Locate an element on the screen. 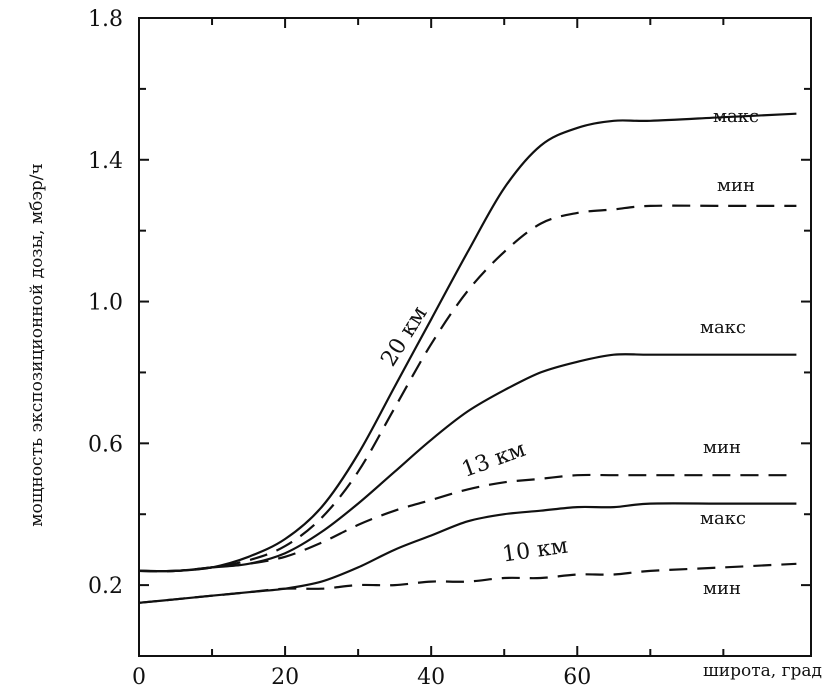 The width and height of the screenshot is (833, 687). curve-label-20km-max: макс is located at coordinates (736, 116).